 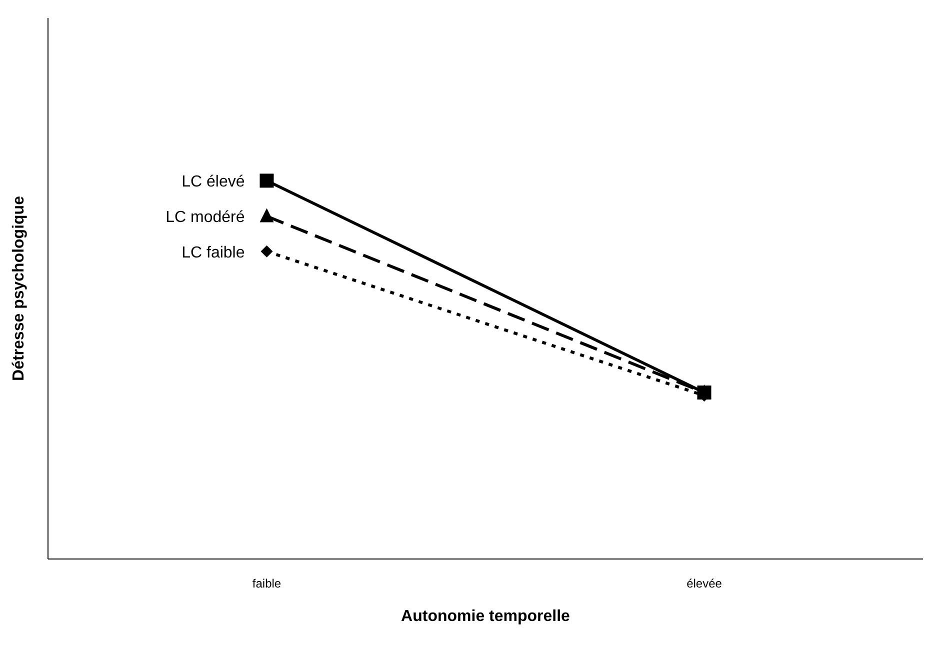 I want to click on x-tick-label: élevée, so click(x=704, y=583).